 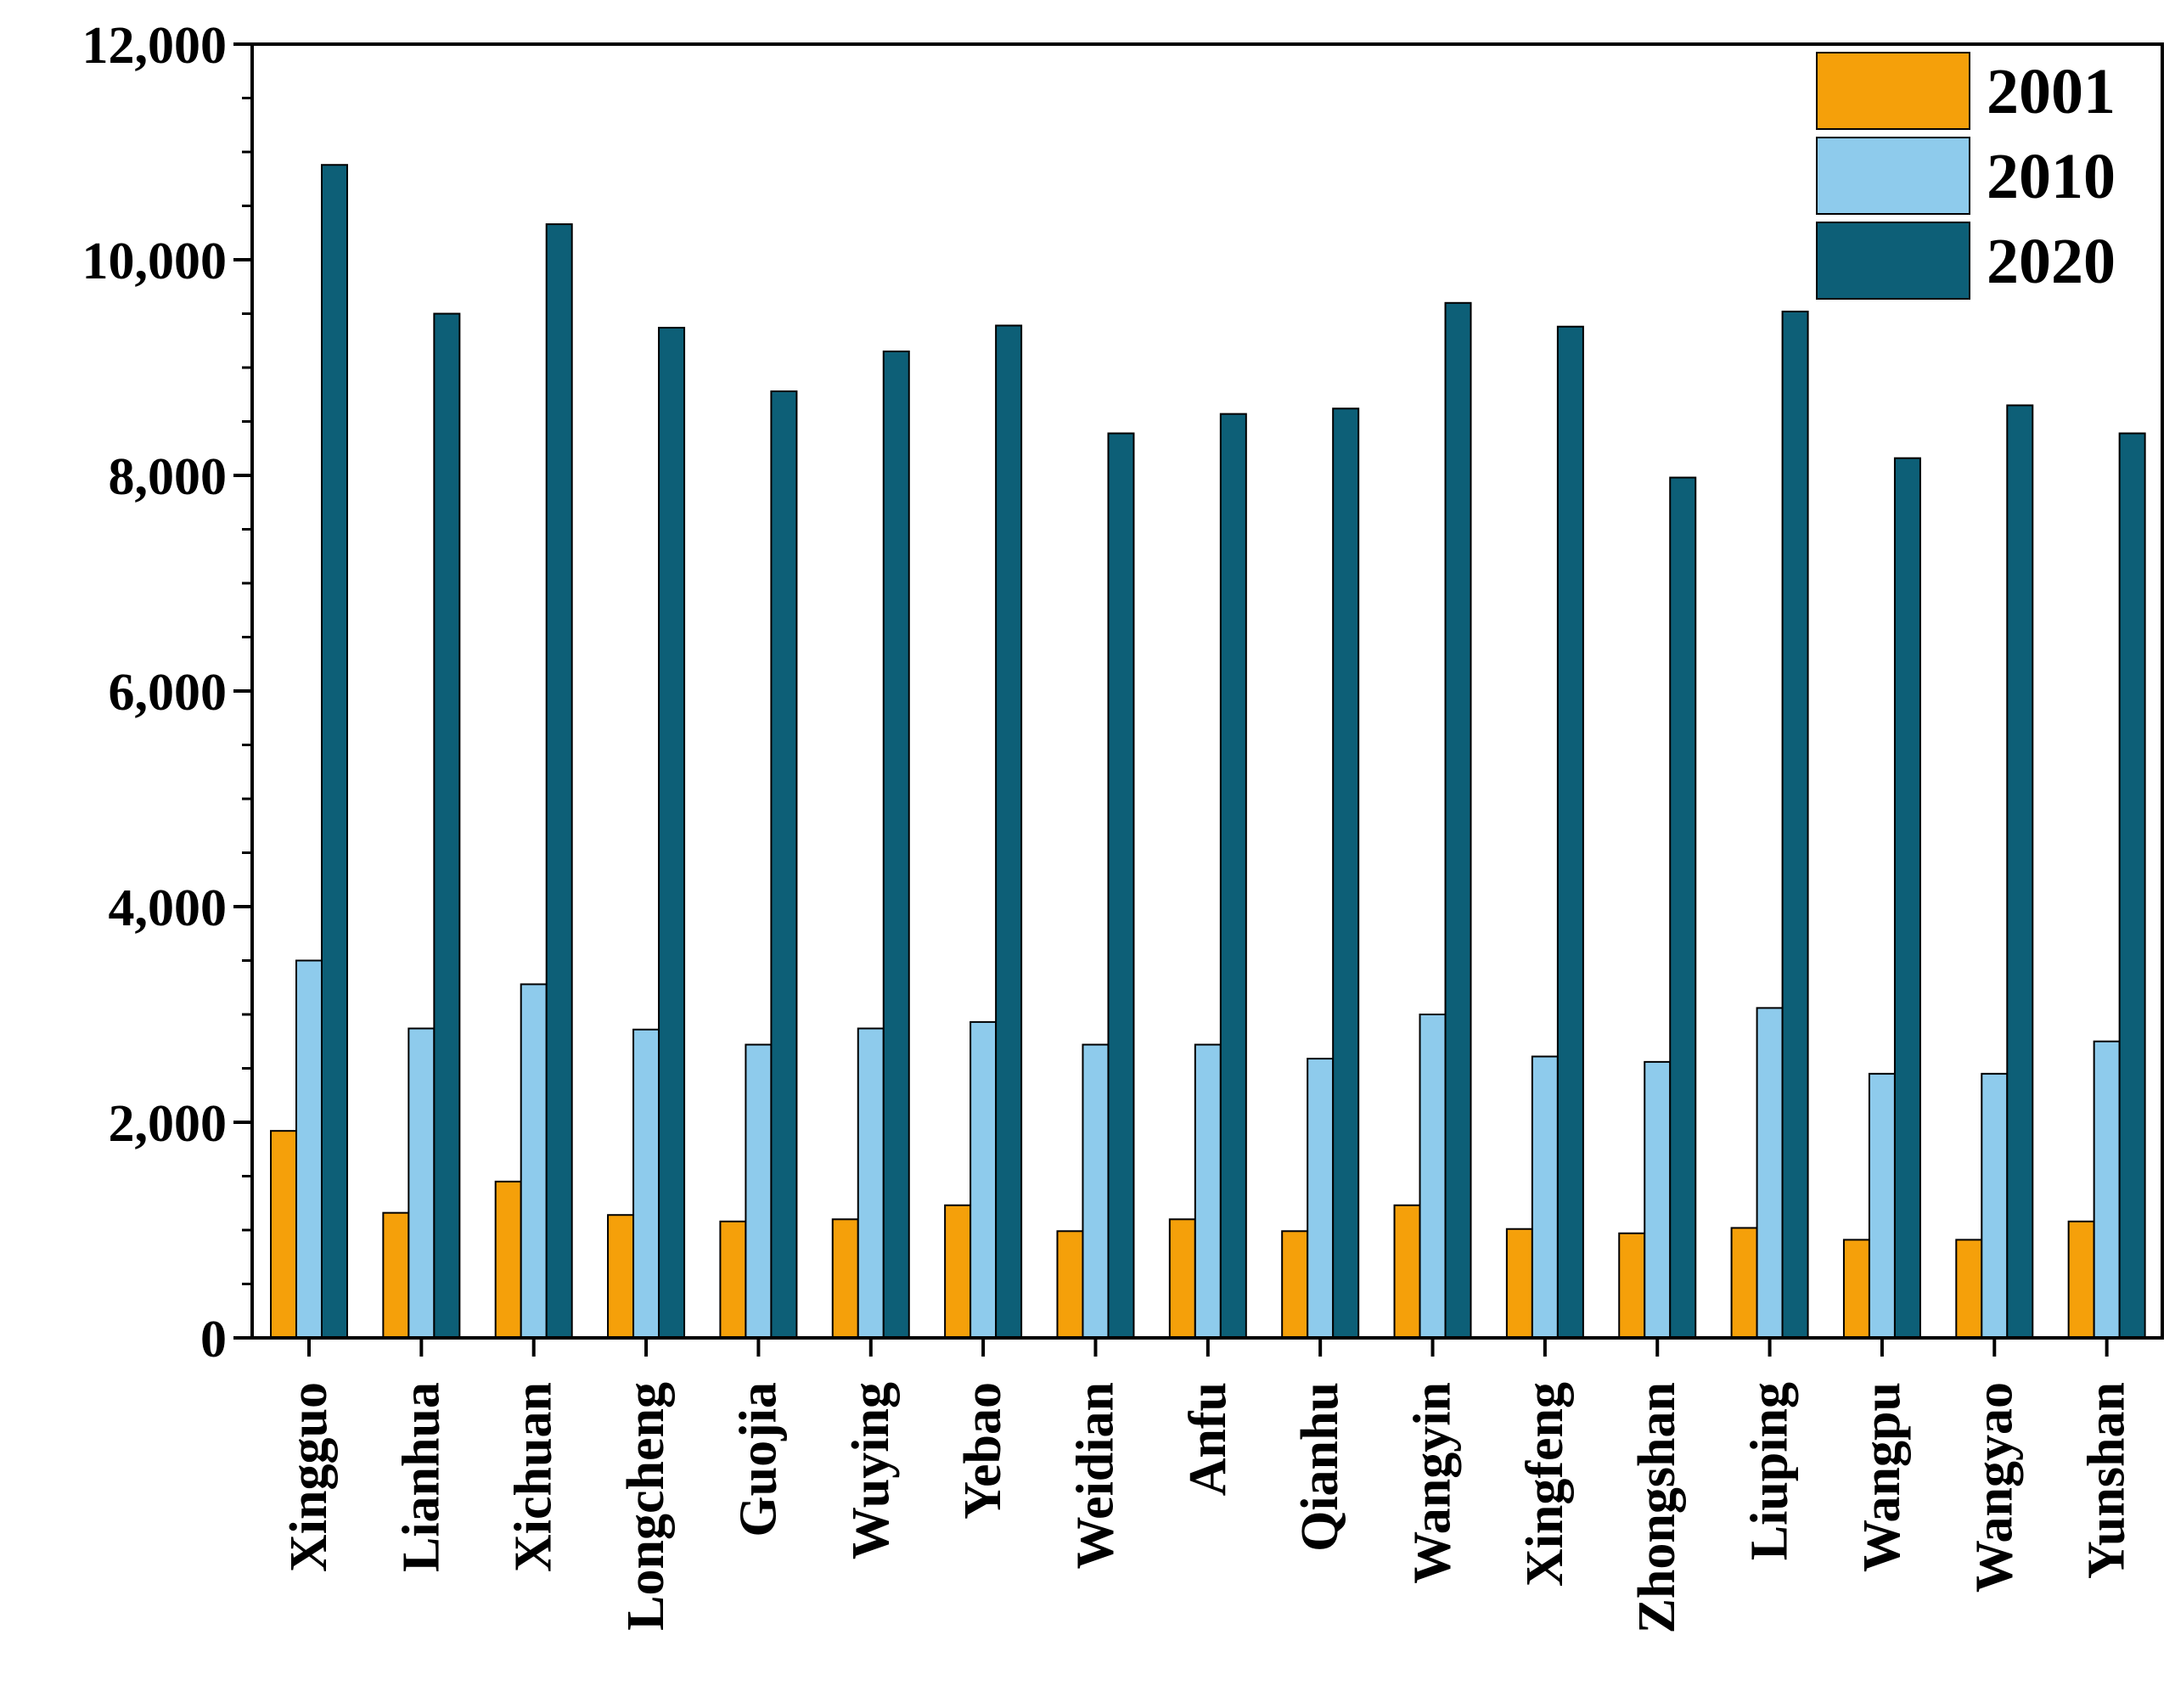 What do you see at coordinates (1995, 1205) in the screenshot?
I see `bar-2010-wangyao` at bounding box center [1995, 1205].